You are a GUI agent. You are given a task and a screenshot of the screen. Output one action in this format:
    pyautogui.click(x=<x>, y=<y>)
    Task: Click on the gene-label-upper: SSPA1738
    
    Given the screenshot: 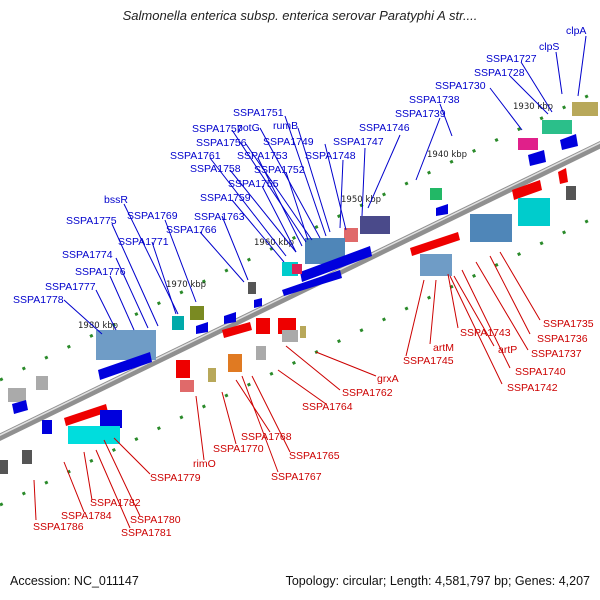 What is the action you would take?
    pyautogui.click(x=434, y=100)
    